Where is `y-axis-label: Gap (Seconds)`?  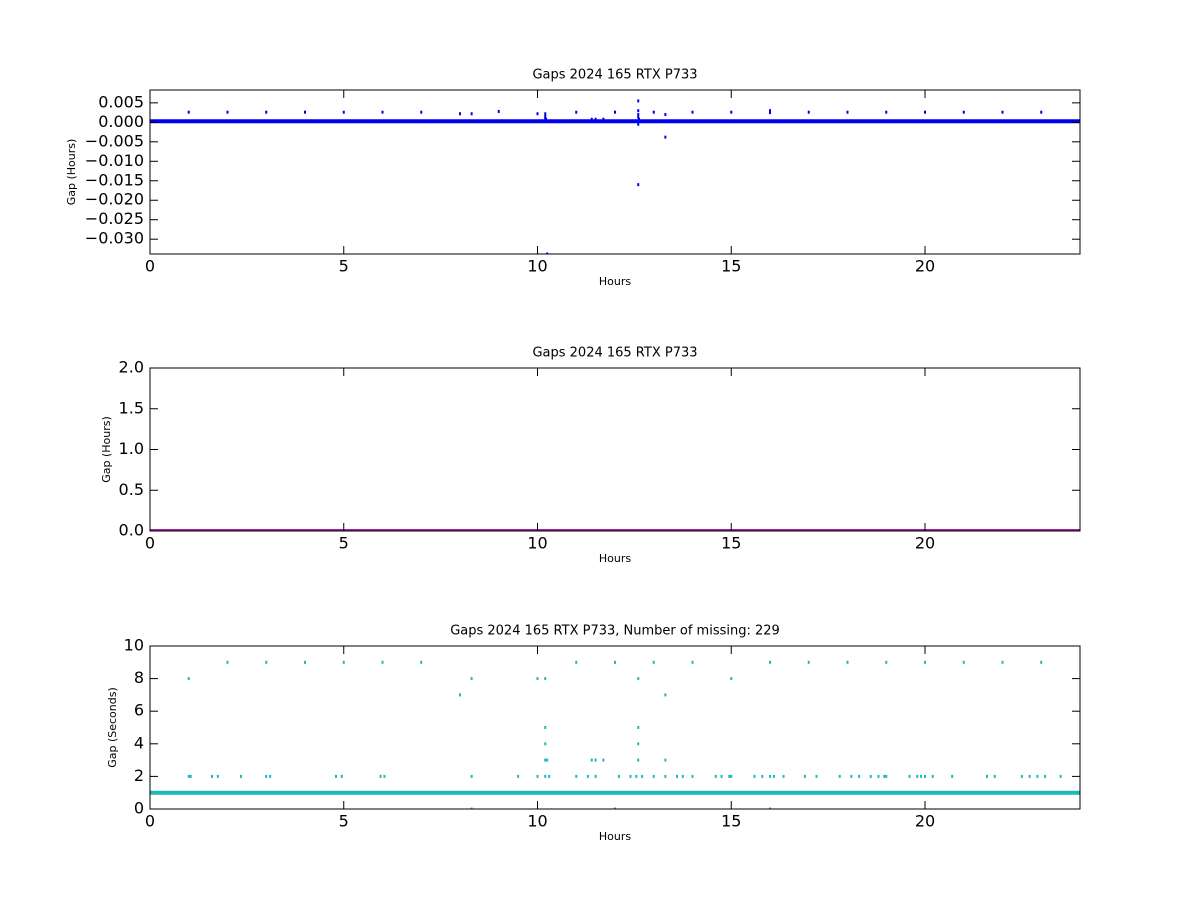
y-axis-label: Gap (Seconds) is located at coordinates (112, 727).